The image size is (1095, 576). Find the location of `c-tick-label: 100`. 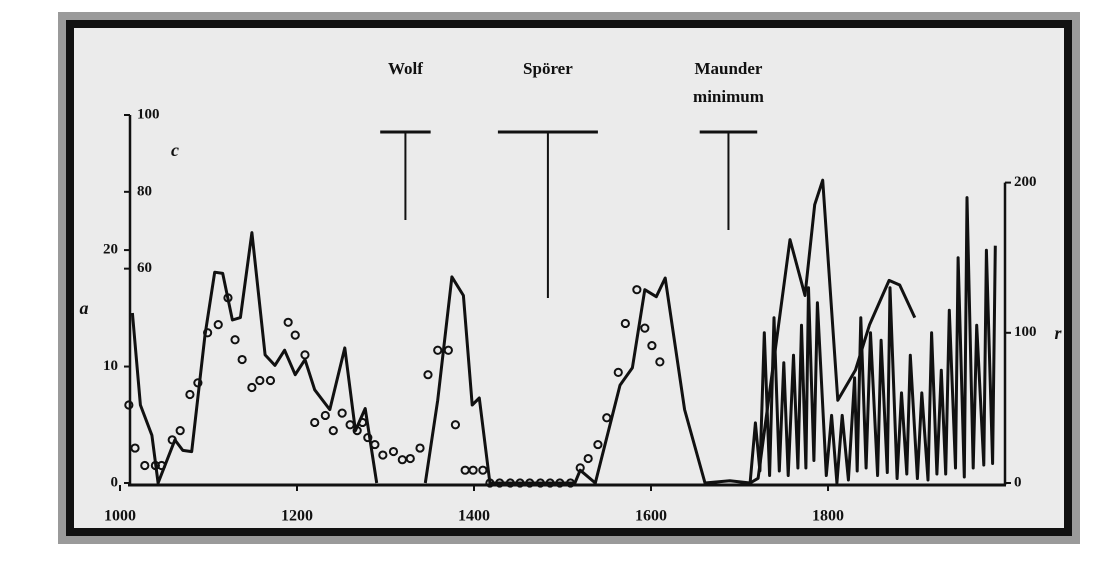

c-tick-label: 100 is located at coordinates (148, 114).